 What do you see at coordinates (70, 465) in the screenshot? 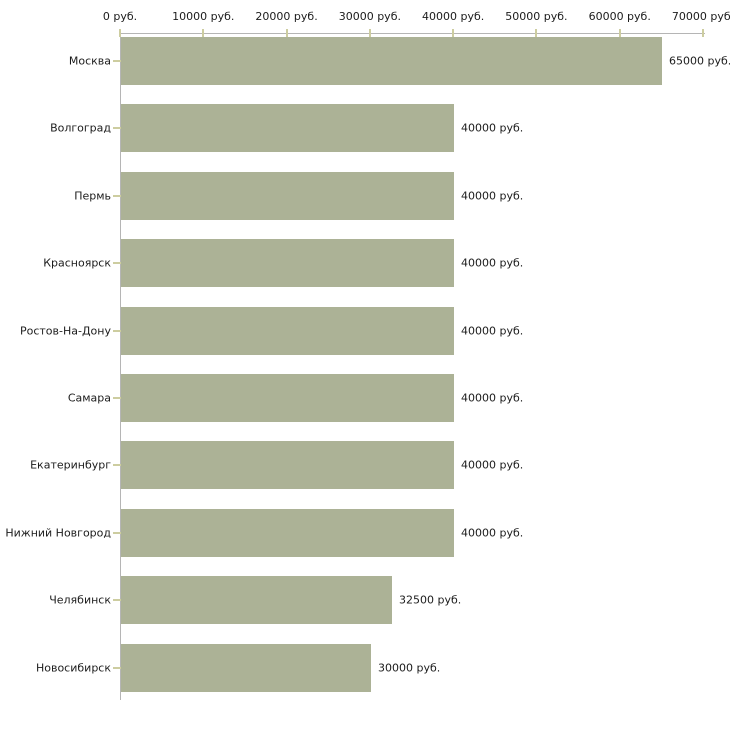
I see `category-label: Екатеринбург` at bounding box center [70, 465].